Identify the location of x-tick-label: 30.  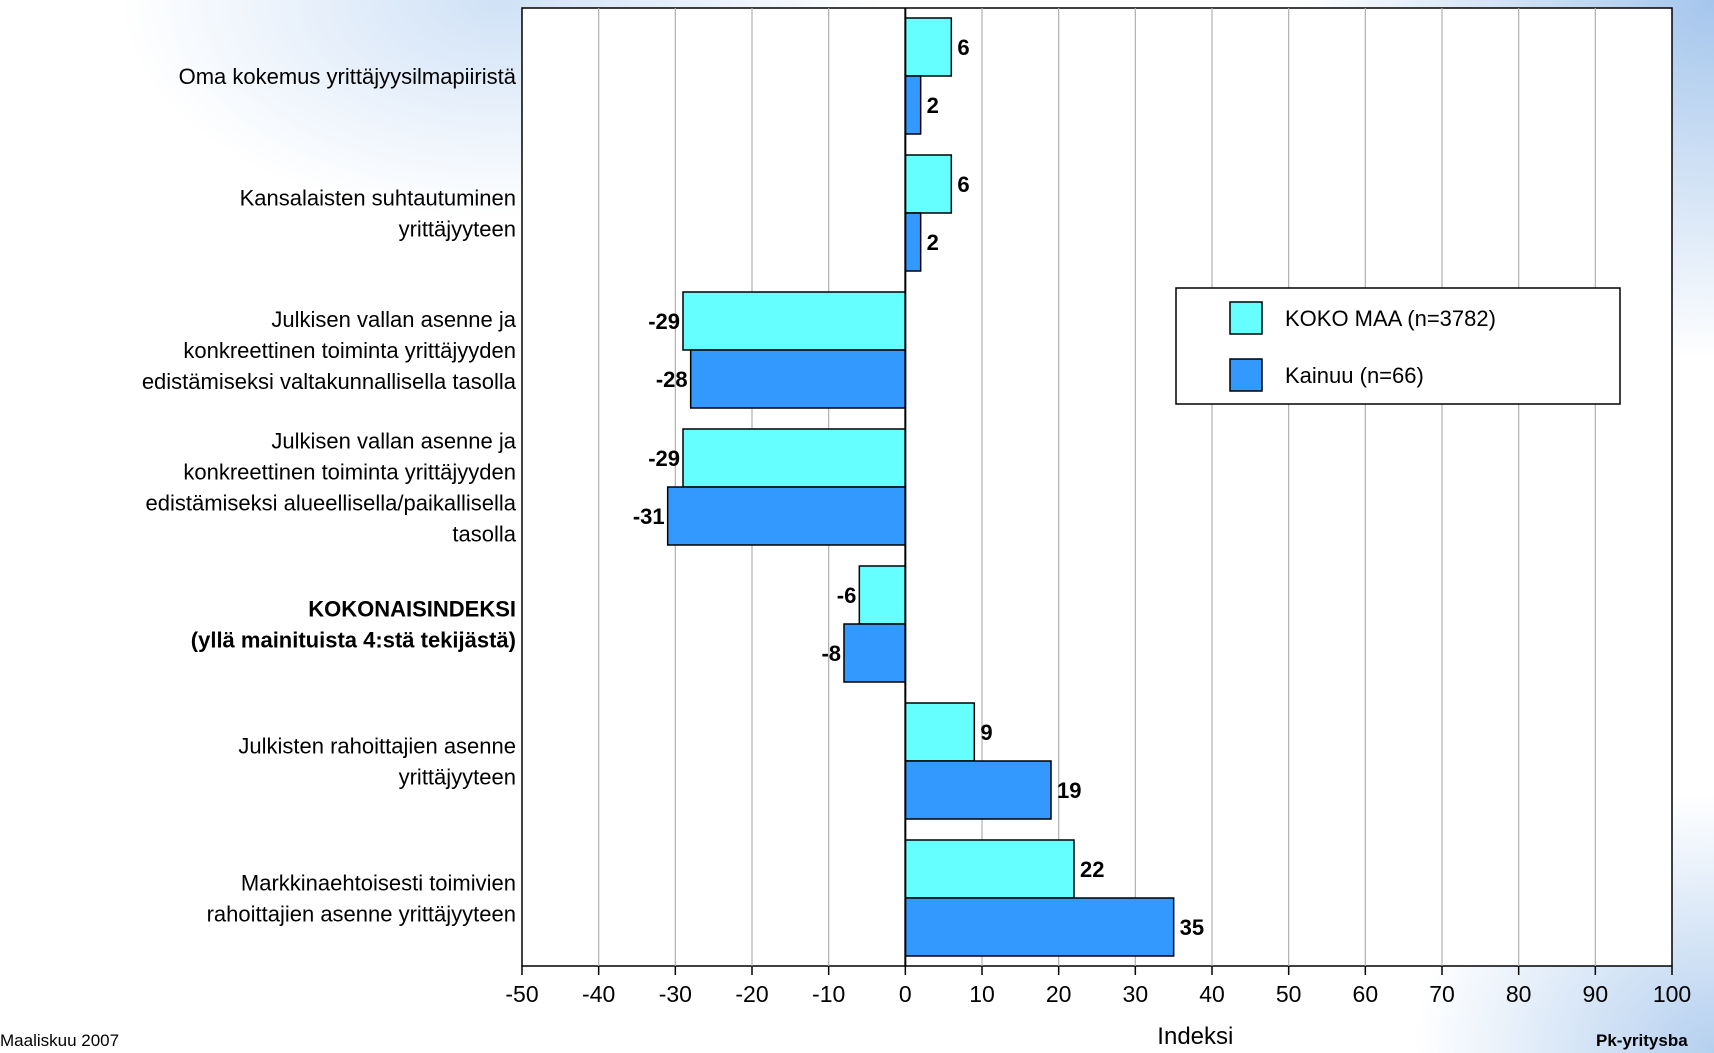
(1136, 994).